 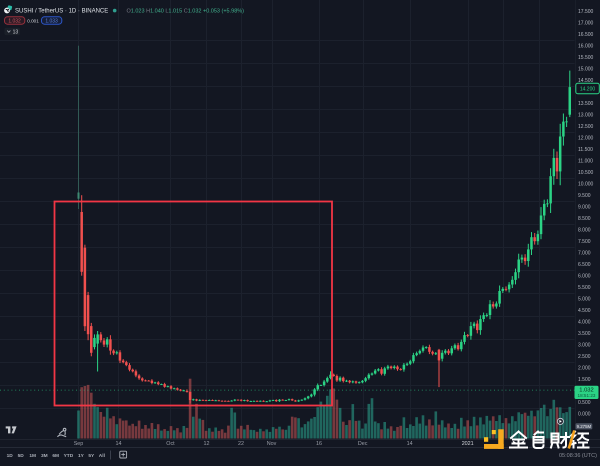 What do you see at coordinates (584, 323) in the screenshot?
I see `svg-text: 4.000` at bounding box center [584, 323].